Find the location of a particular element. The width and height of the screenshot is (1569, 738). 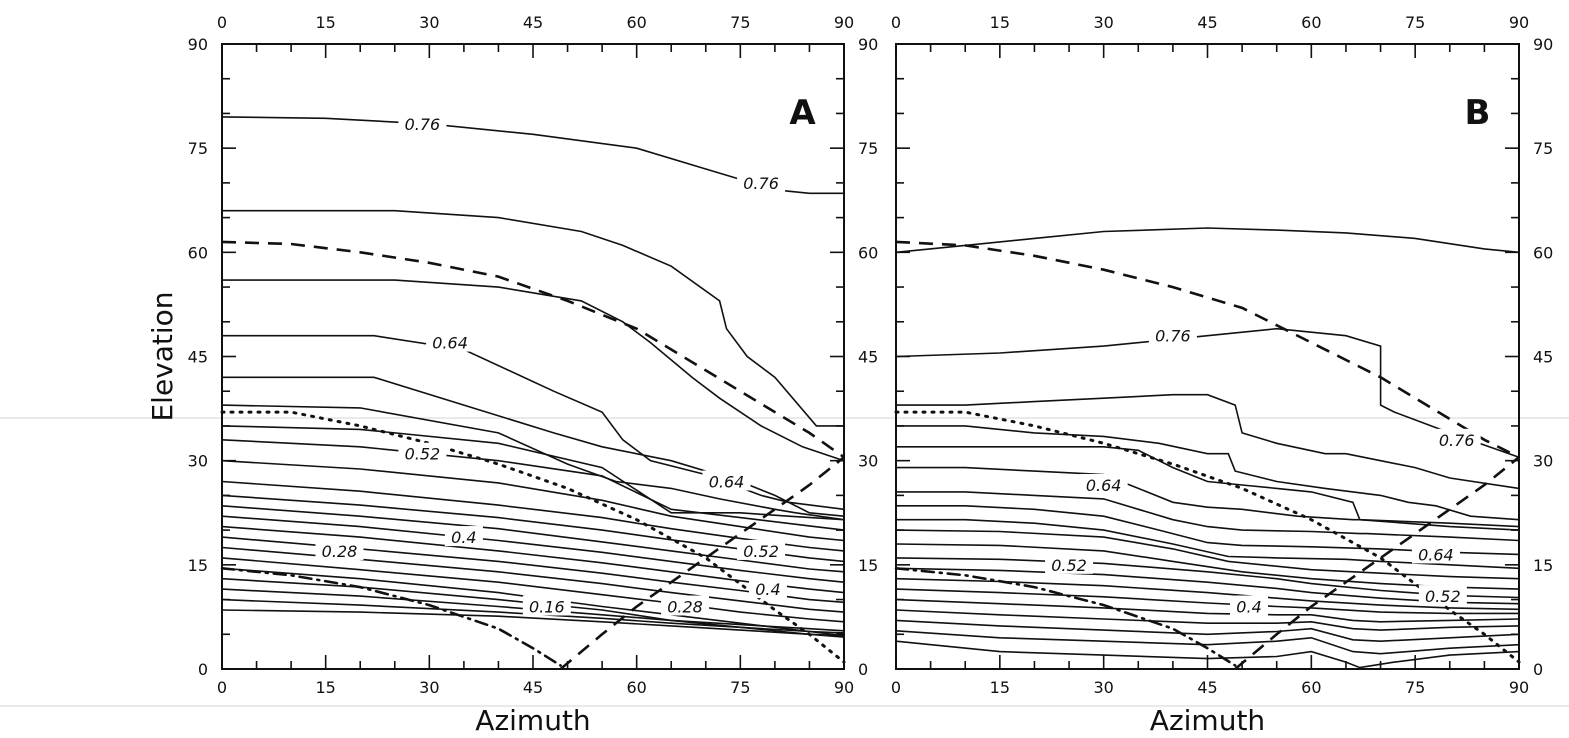

panel-a-y-tick-label-left: 0 is located at coordinates (203, 669).